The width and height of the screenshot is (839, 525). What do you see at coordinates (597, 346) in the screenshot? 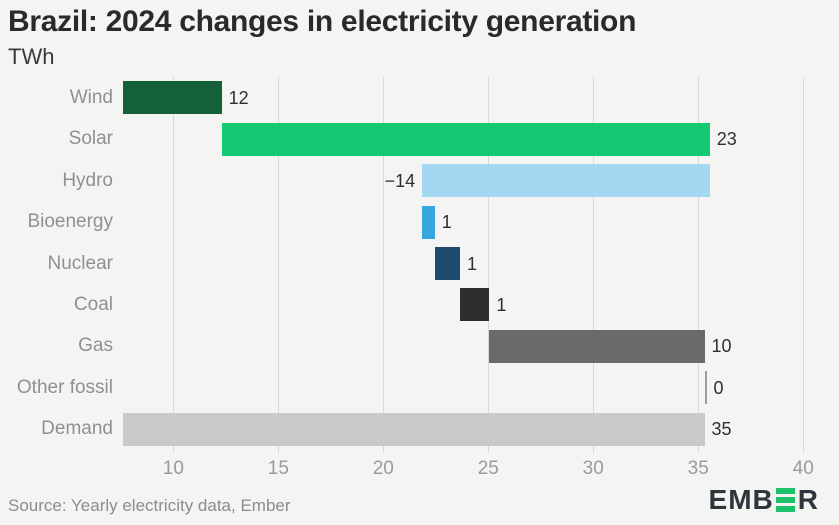
I see `bar-gas` at bounding box center [597, 346].